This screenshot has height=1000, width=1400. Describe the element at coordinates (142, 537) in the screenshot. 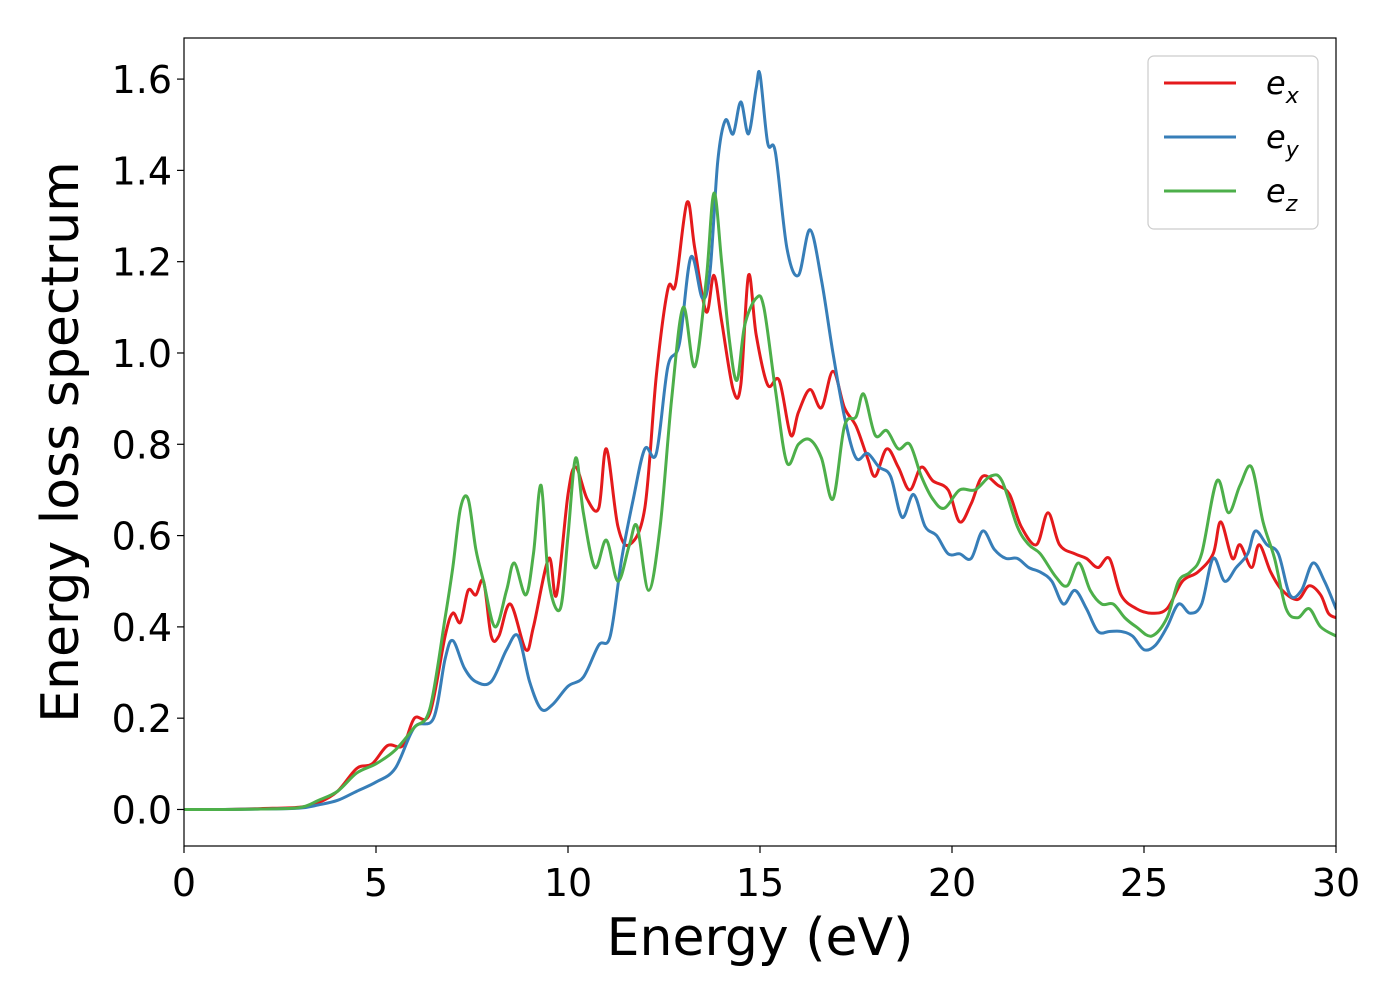

I see `y-tick-label: 0.6` at that location.